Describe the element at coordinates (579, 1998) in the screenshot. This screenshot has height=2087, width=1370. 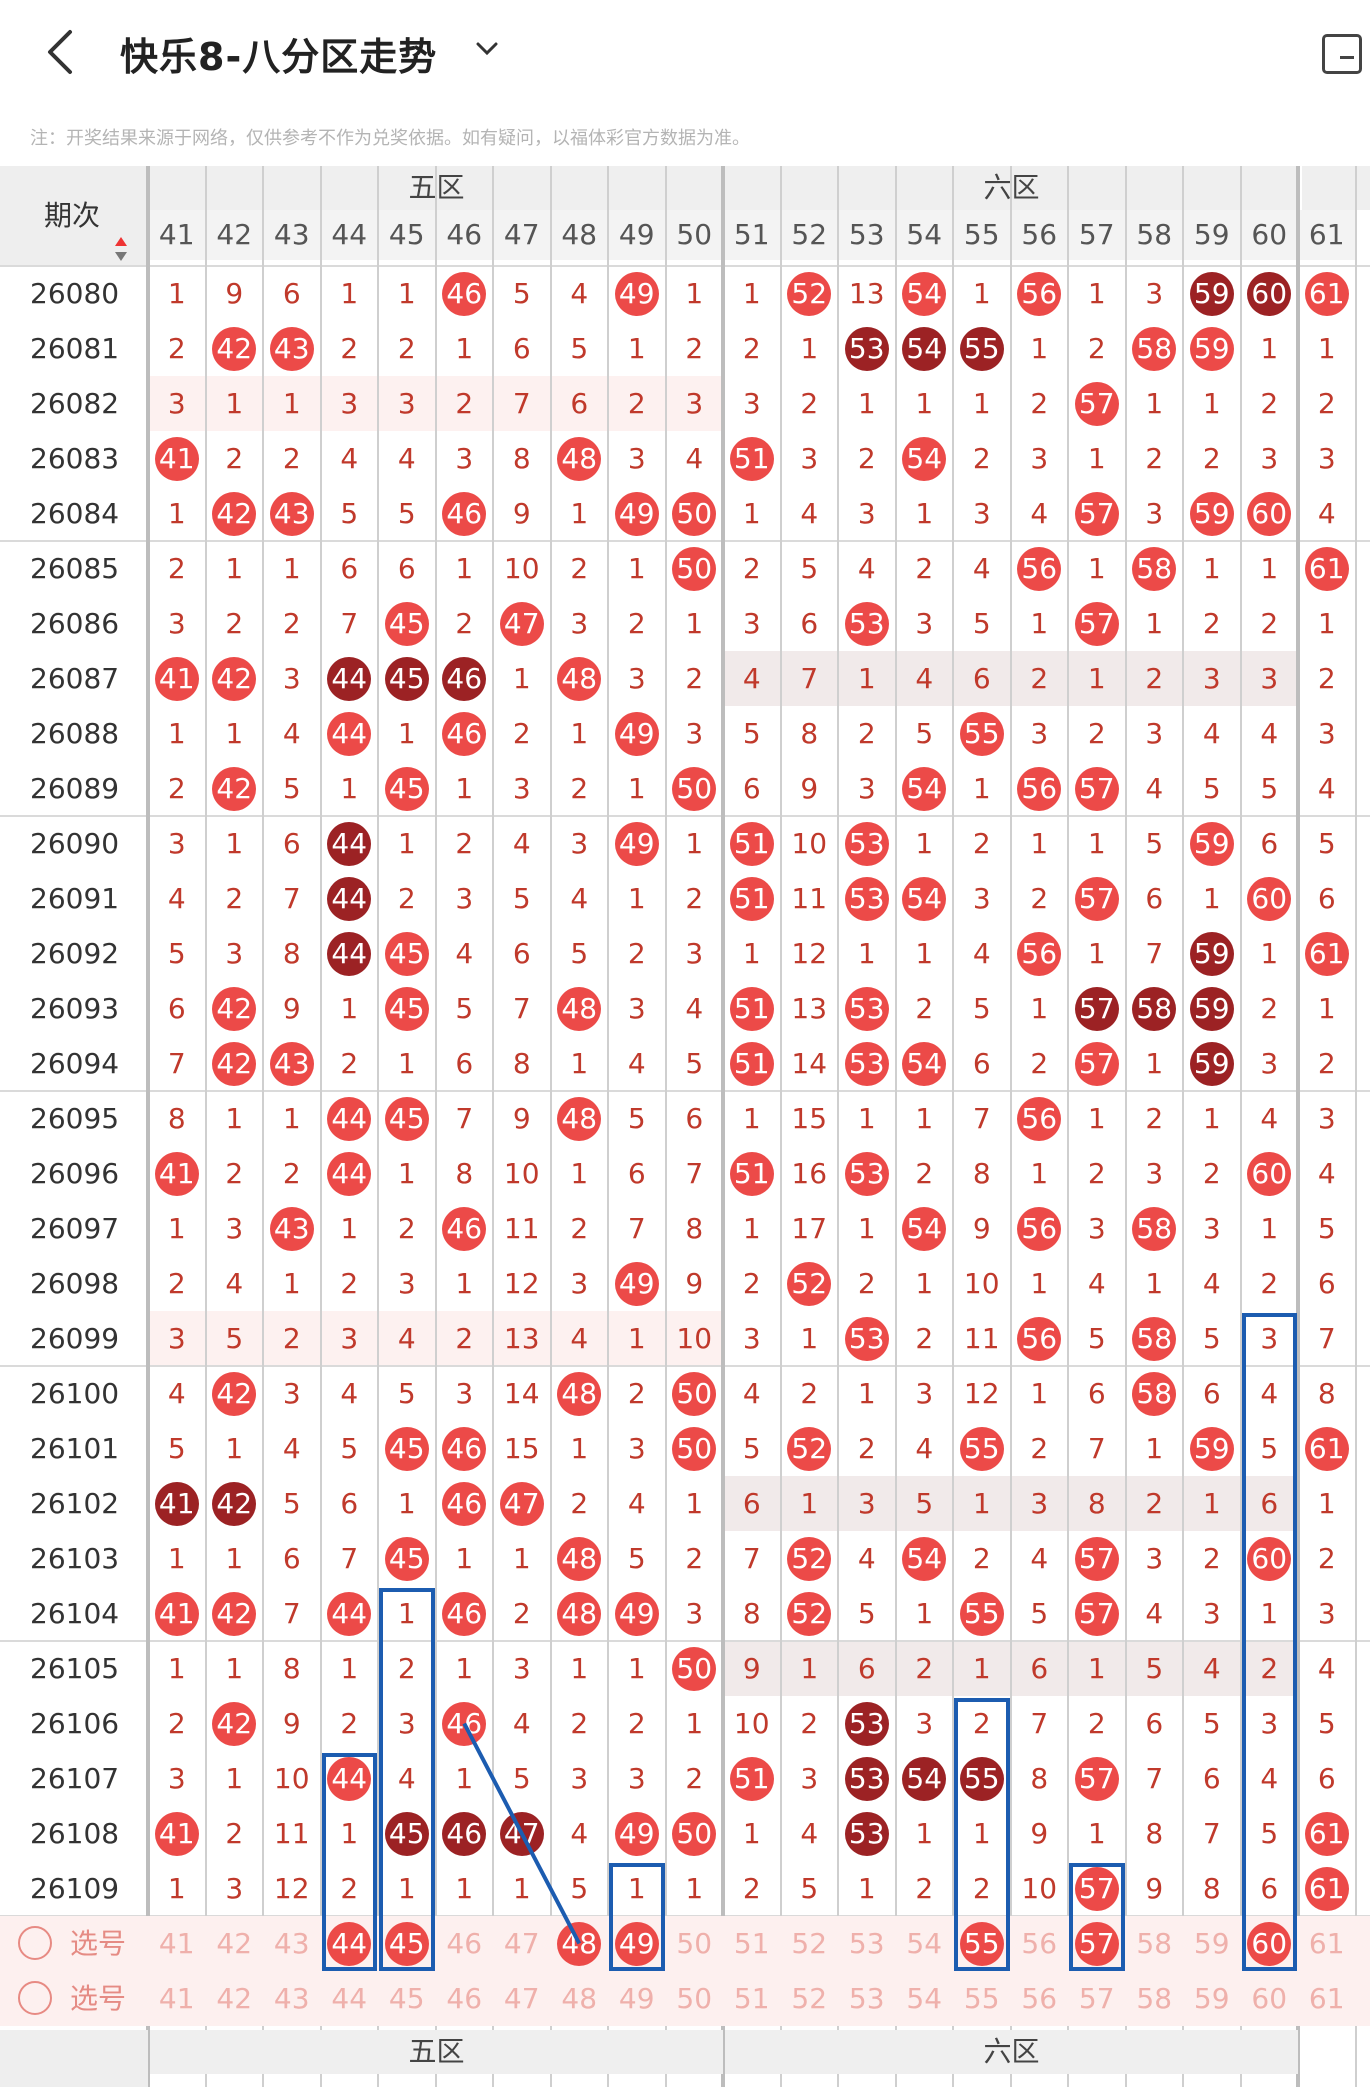
I see `select-number-option: 48` at that location.